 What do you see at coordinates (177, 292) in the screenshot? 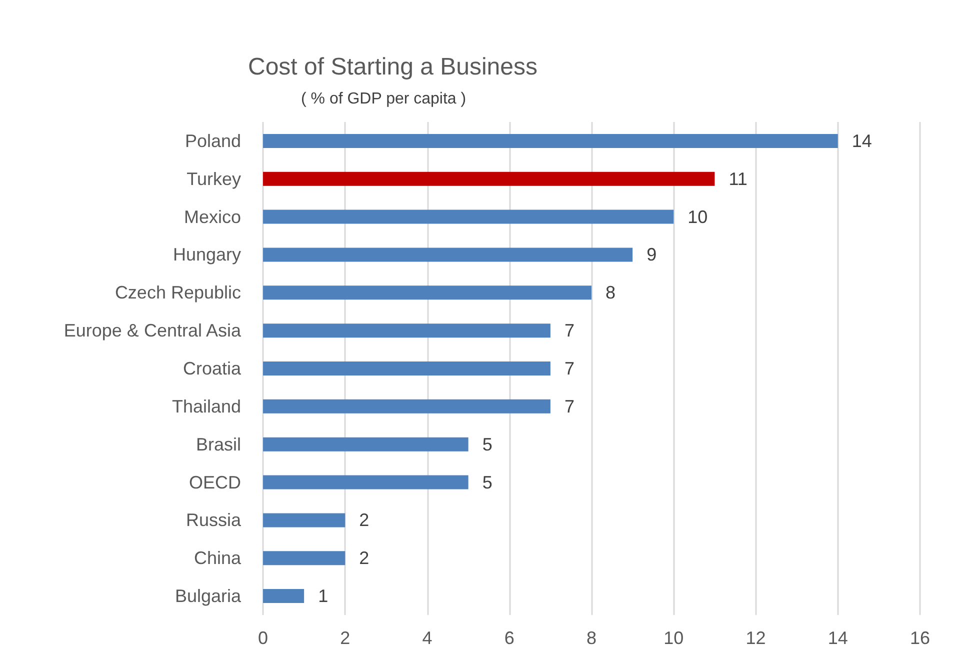
I see `y-tick-label: Czech Republic` at bounding box center [177, 292].